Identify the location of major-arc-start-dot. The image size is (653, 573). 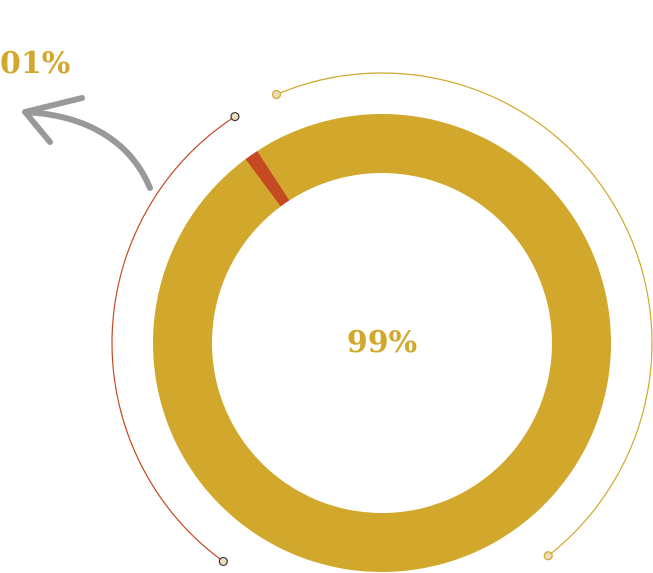
(276, 94).